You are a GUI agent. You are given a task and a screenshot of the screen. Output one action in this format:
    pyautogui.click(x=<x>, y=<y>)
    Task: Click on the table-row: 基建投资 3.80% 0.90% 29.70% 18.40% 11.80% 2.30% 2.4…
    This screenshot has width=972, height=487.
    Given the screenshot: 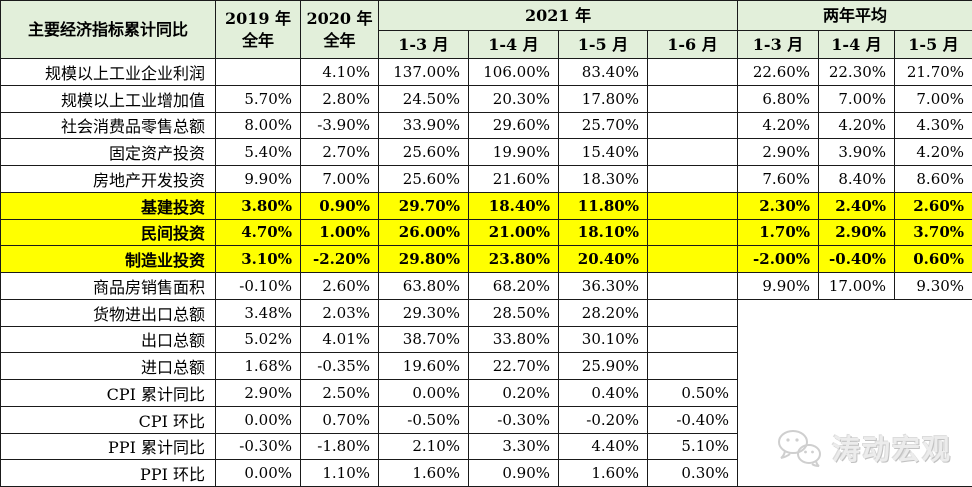 What is the action you would take?
    pyautogui.click(x=486, y=205)
    